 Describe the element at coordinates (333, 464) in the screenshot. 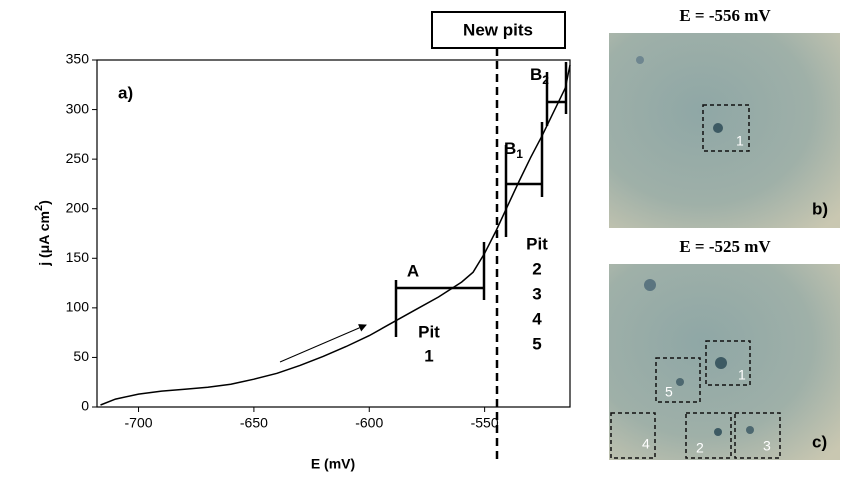

I see `x-axis-label: E (mV)` at that location.